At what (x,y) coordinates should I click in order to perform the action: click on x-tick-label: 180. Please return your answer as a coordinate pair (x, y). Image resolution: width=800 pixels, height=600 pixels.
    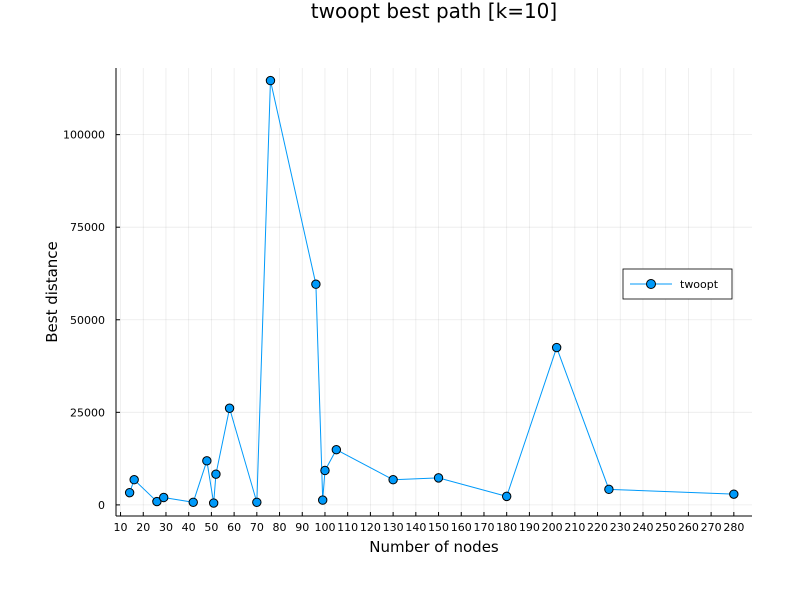
    Looking at the image, I should click on (506, 527).